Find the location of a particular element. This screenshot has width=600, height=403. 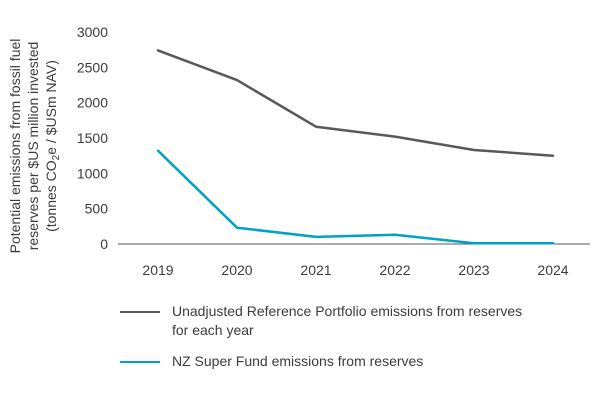

x-tick-label: 2023 is located at coordinates (473, 270).